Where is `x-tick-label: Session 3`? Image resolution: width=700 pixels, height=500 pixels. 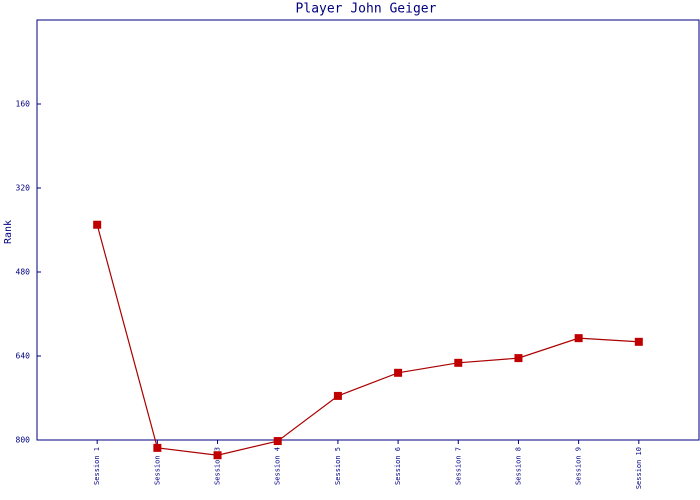 x-tick-label: Session 3 is located at coordinates (218, 466).